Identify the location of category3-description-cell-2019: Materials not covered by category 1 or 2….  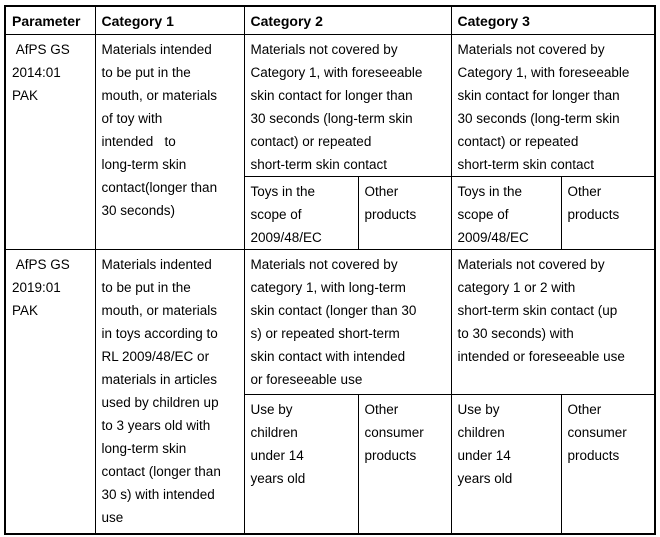
(553, 321).